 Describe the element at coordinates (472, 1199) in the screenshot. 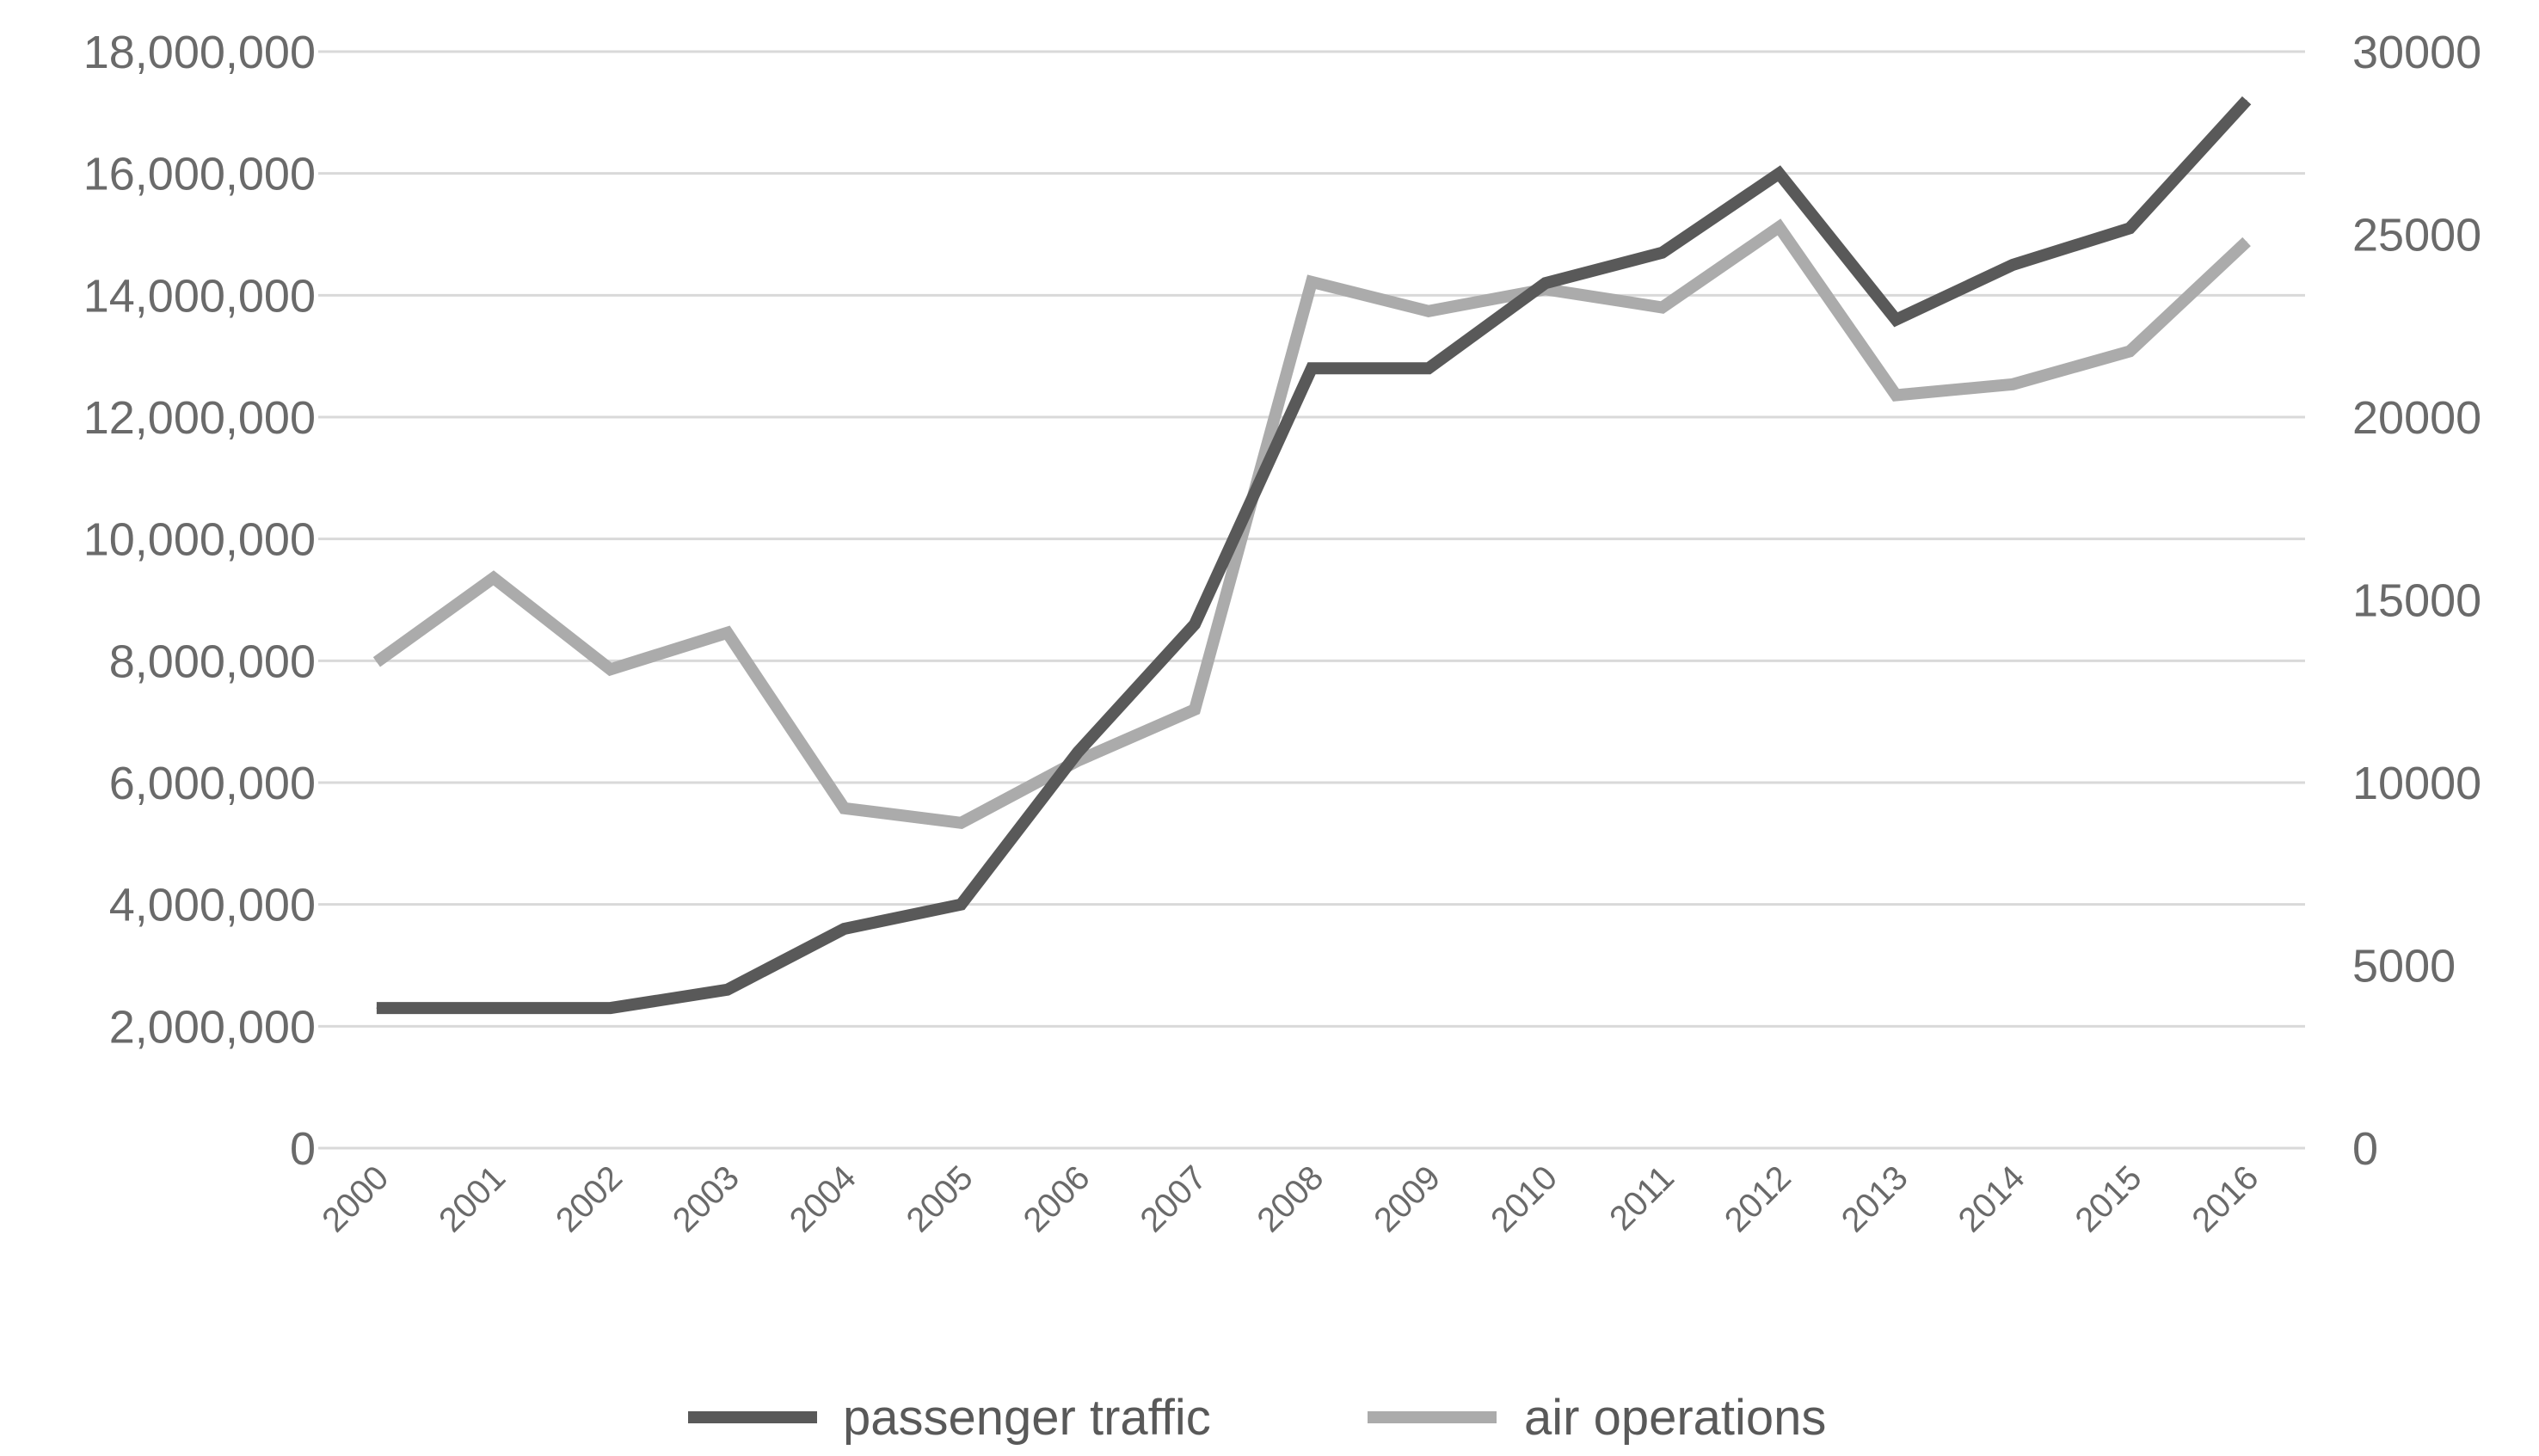

I see `x-axis-tick-label: 2001` at that location.